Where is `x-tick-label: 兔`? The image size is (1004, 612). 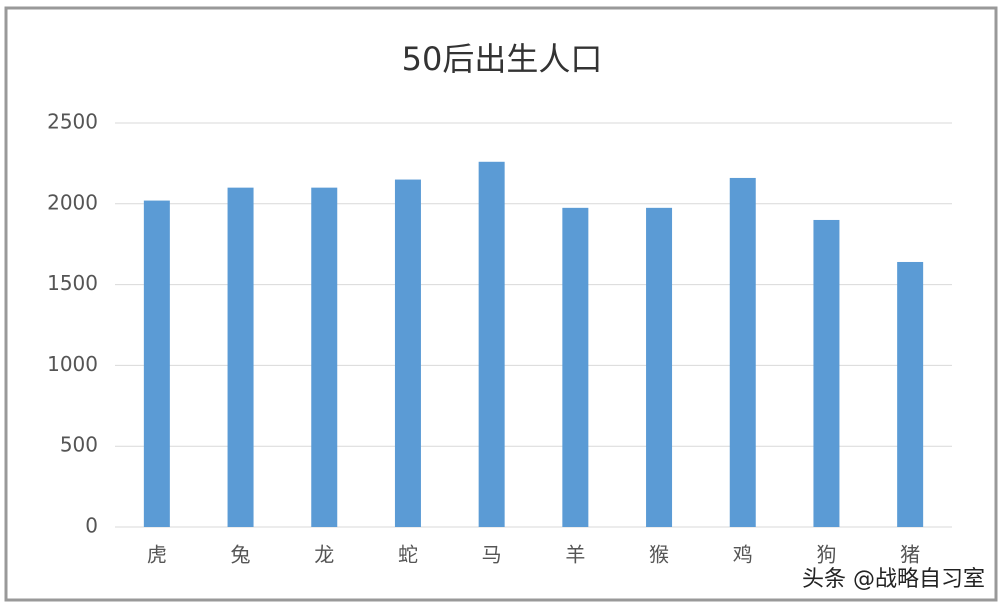 x-tick-label: 兔 is located at coordinates (241, 555).